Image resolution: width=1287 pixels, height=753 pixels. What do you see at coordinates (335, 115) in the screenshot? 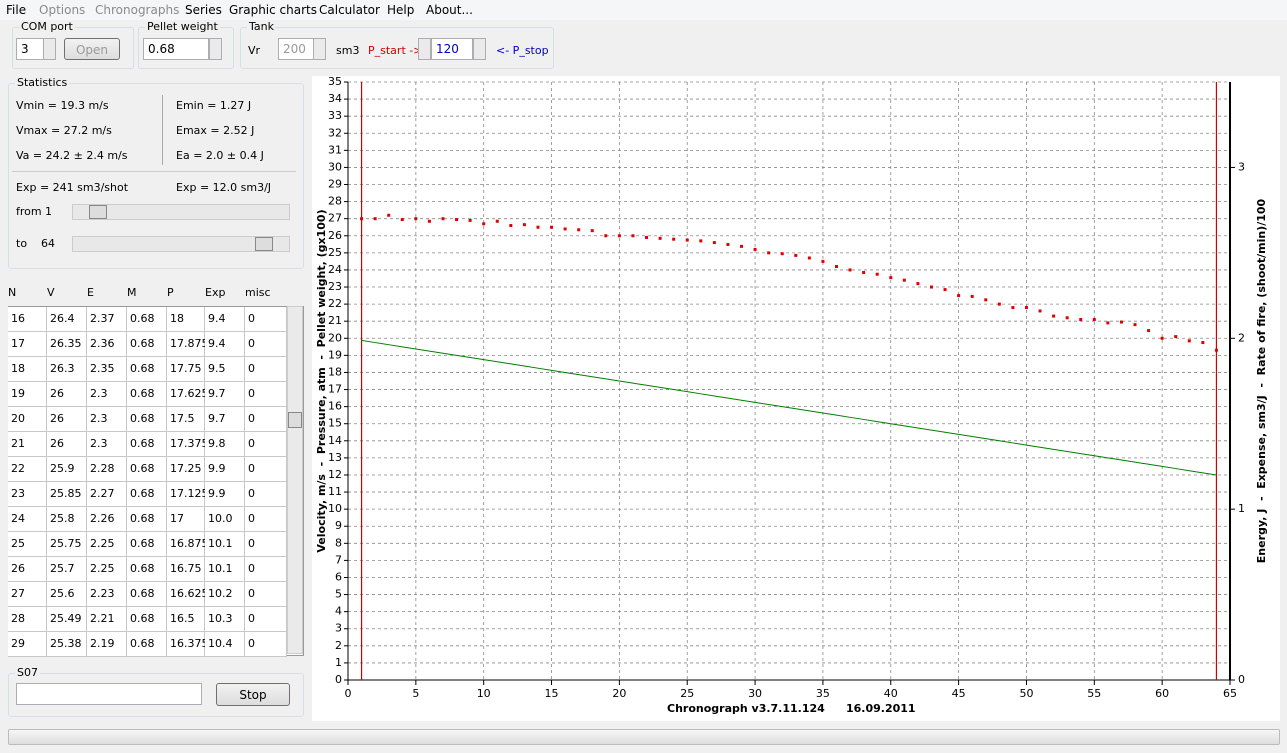
I see `y-tick-label: 33` at bounding box center [335, 115].